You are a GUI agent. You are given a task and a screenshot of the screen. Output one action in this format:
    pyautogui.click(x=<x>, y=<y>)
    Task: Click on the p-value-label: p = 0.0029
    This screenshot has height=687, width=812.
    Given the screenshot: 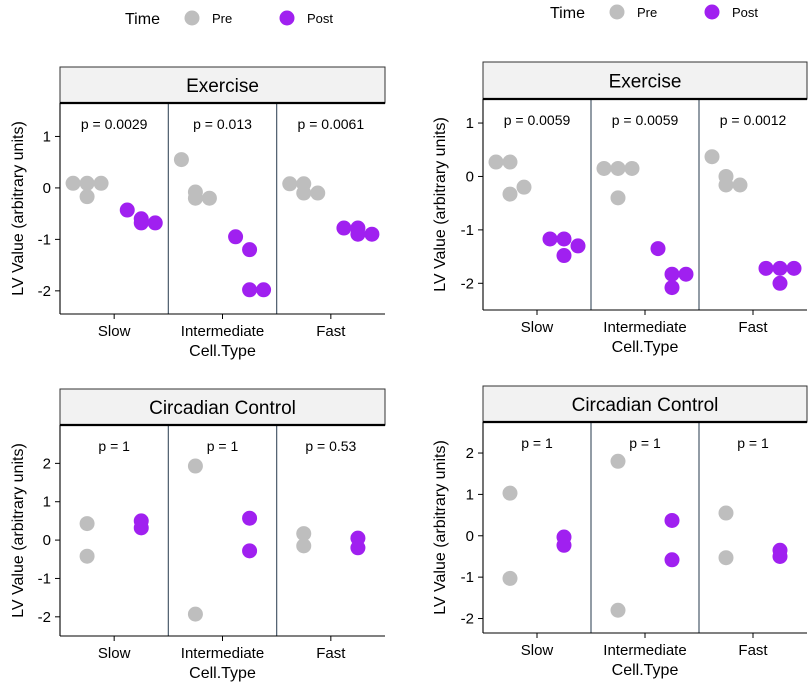 What is the action you would take?
    pyautogui.click(x=114, y=124)
    